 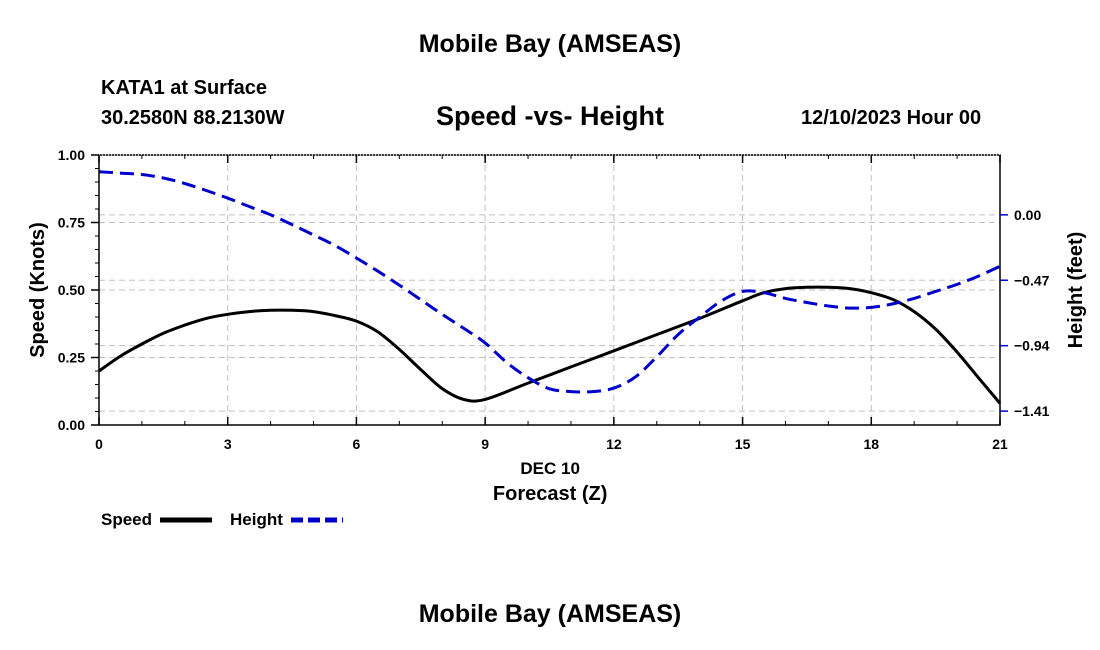 I want to click on y2-tick-label: 0.00, so click(x=1027, y=215).